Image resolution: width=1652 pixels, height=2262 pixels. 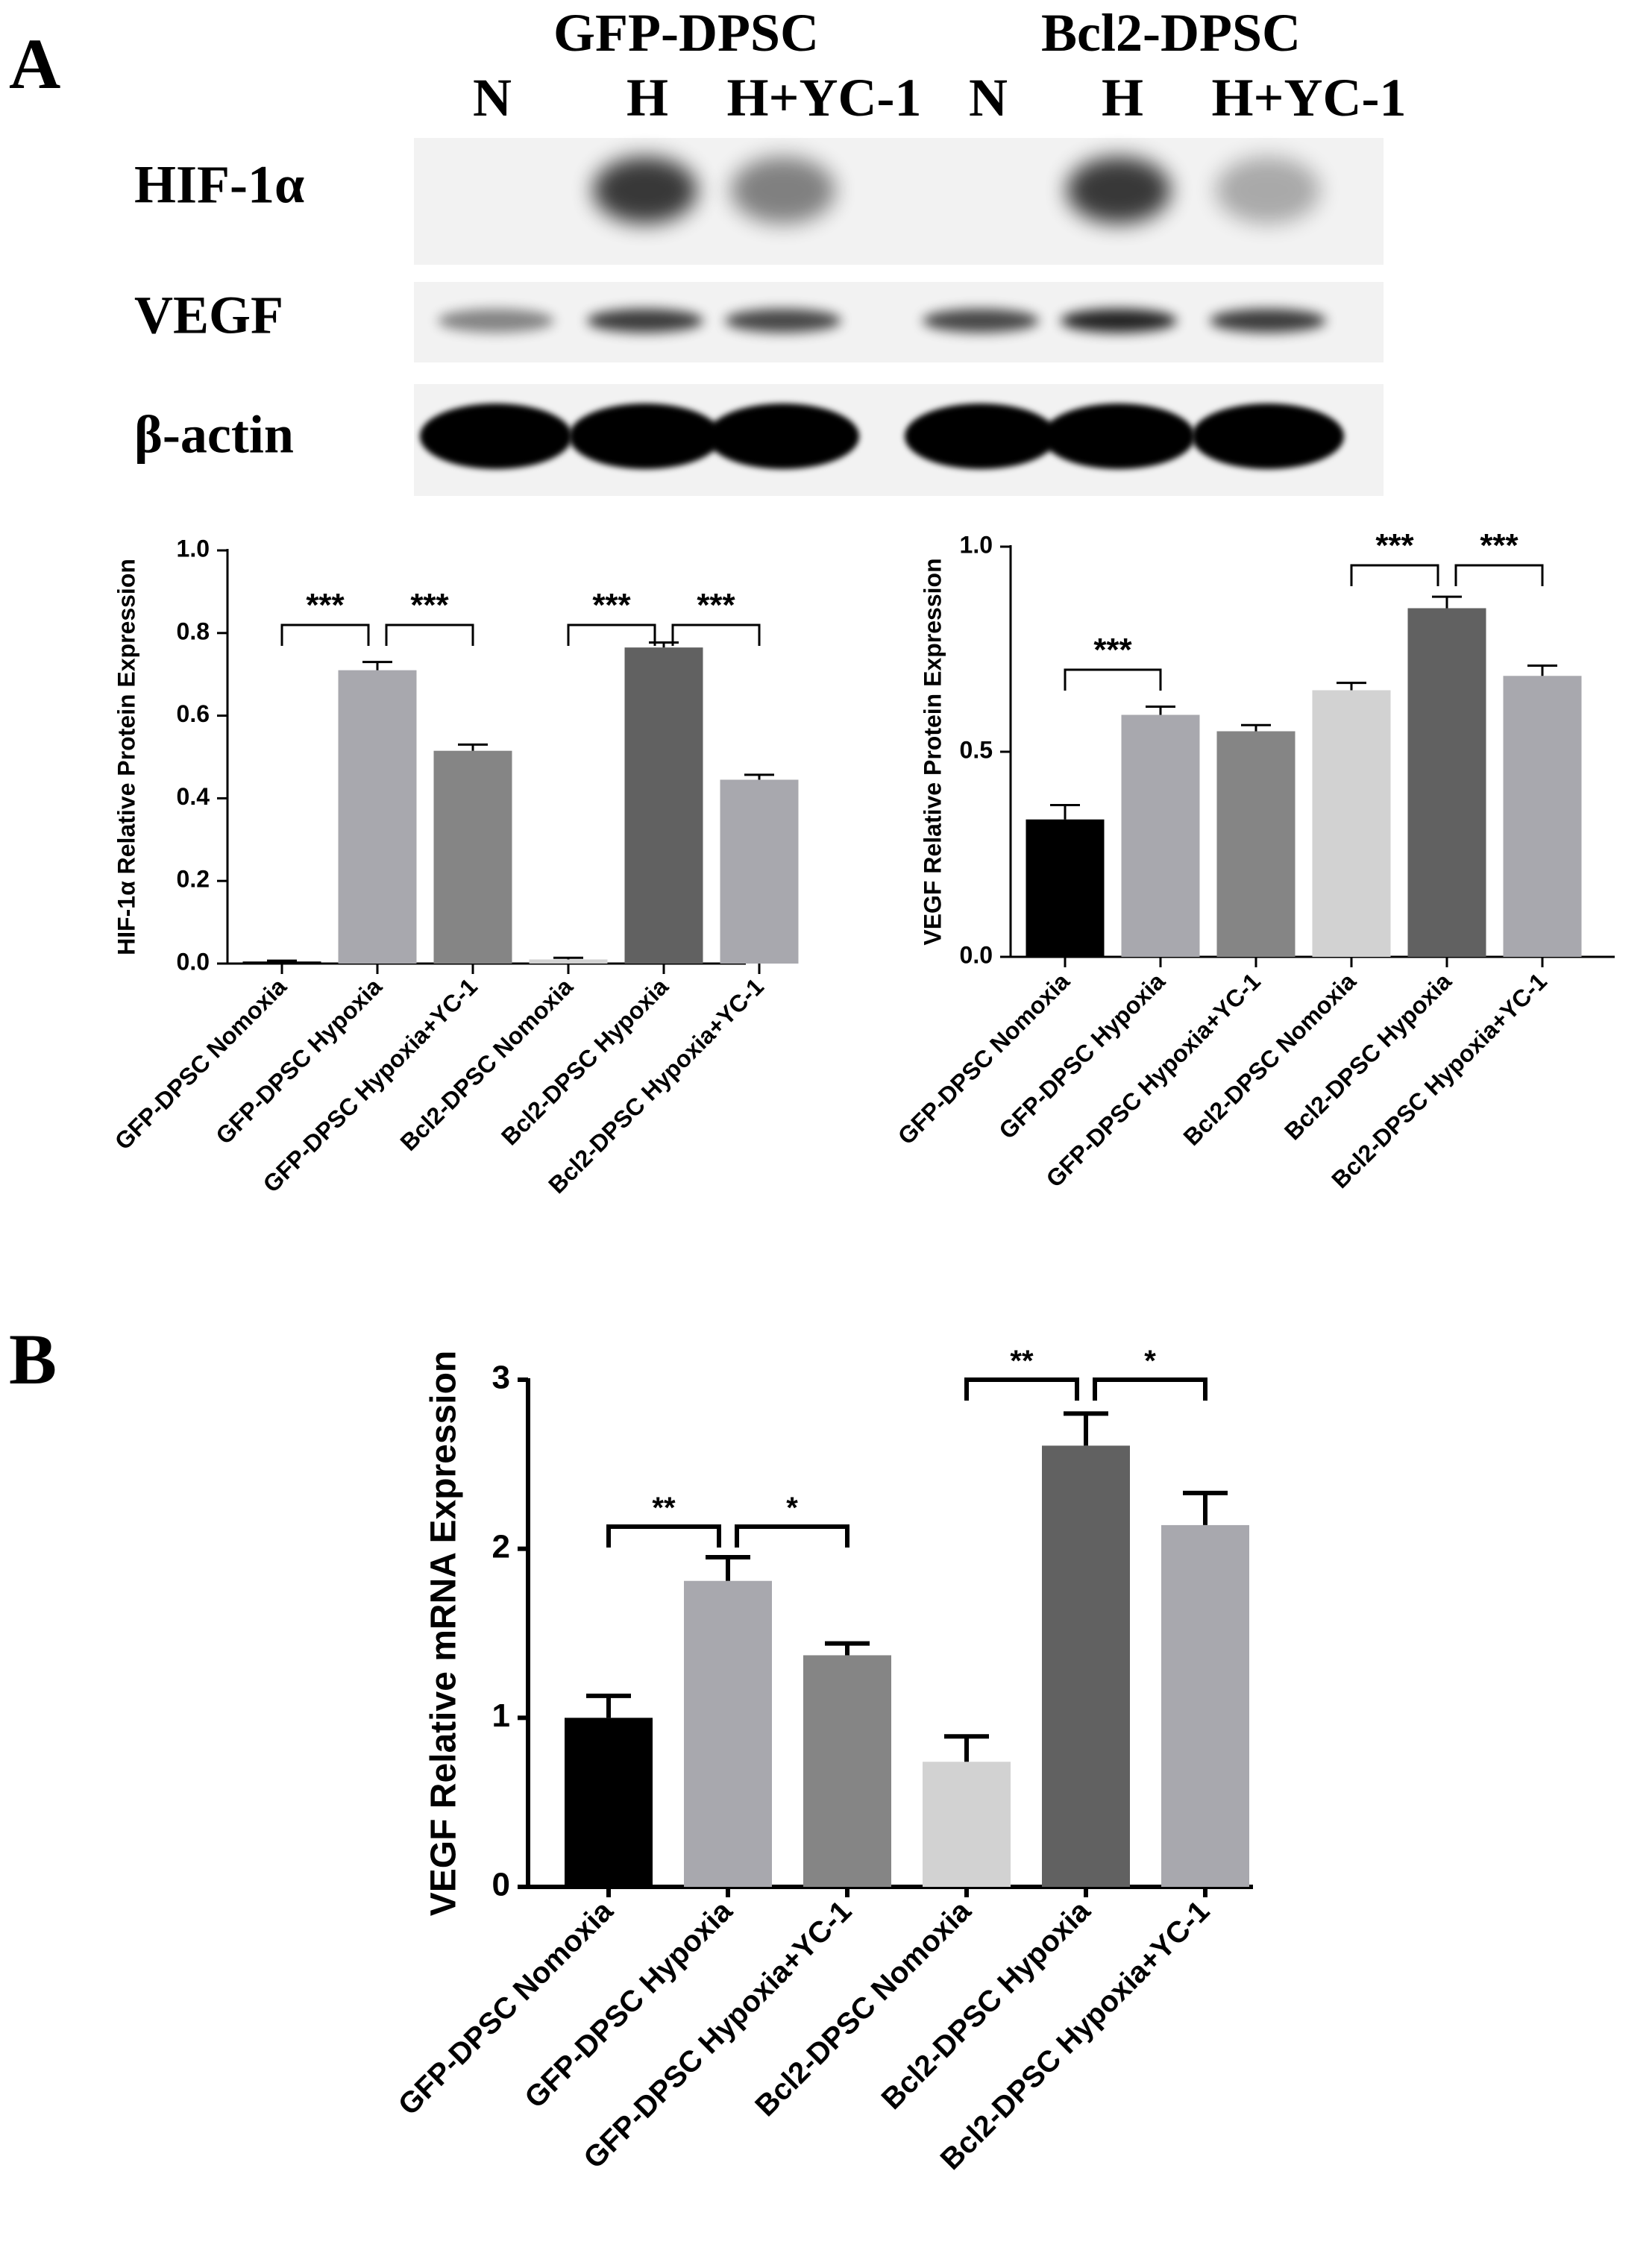 I want to click on y-tick-label: 2, so click(x=501, y=1546).